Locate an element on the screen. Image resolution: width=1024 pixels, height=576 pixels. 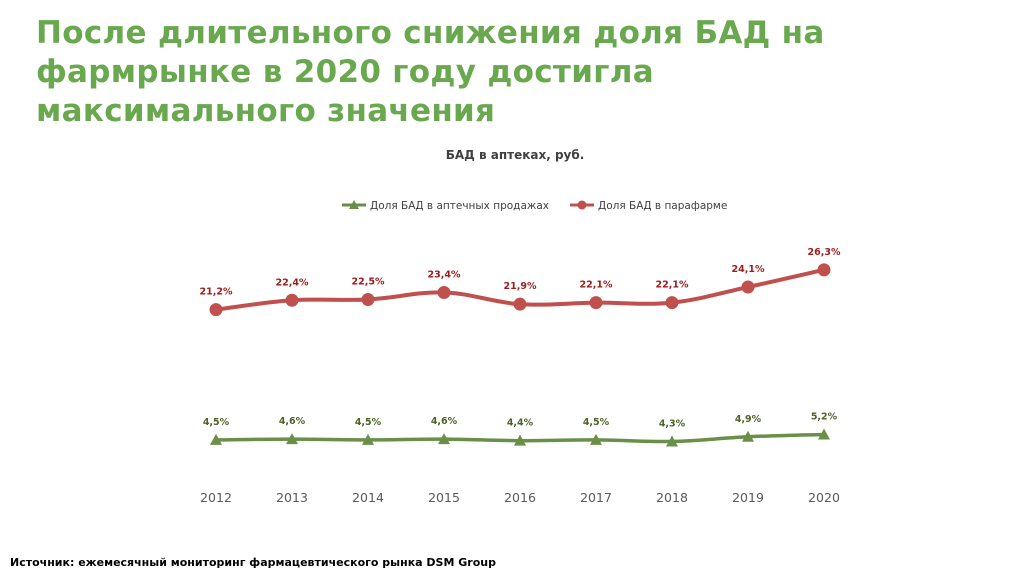
x-tick-label: 2019 is located at coordinates (748, 497).